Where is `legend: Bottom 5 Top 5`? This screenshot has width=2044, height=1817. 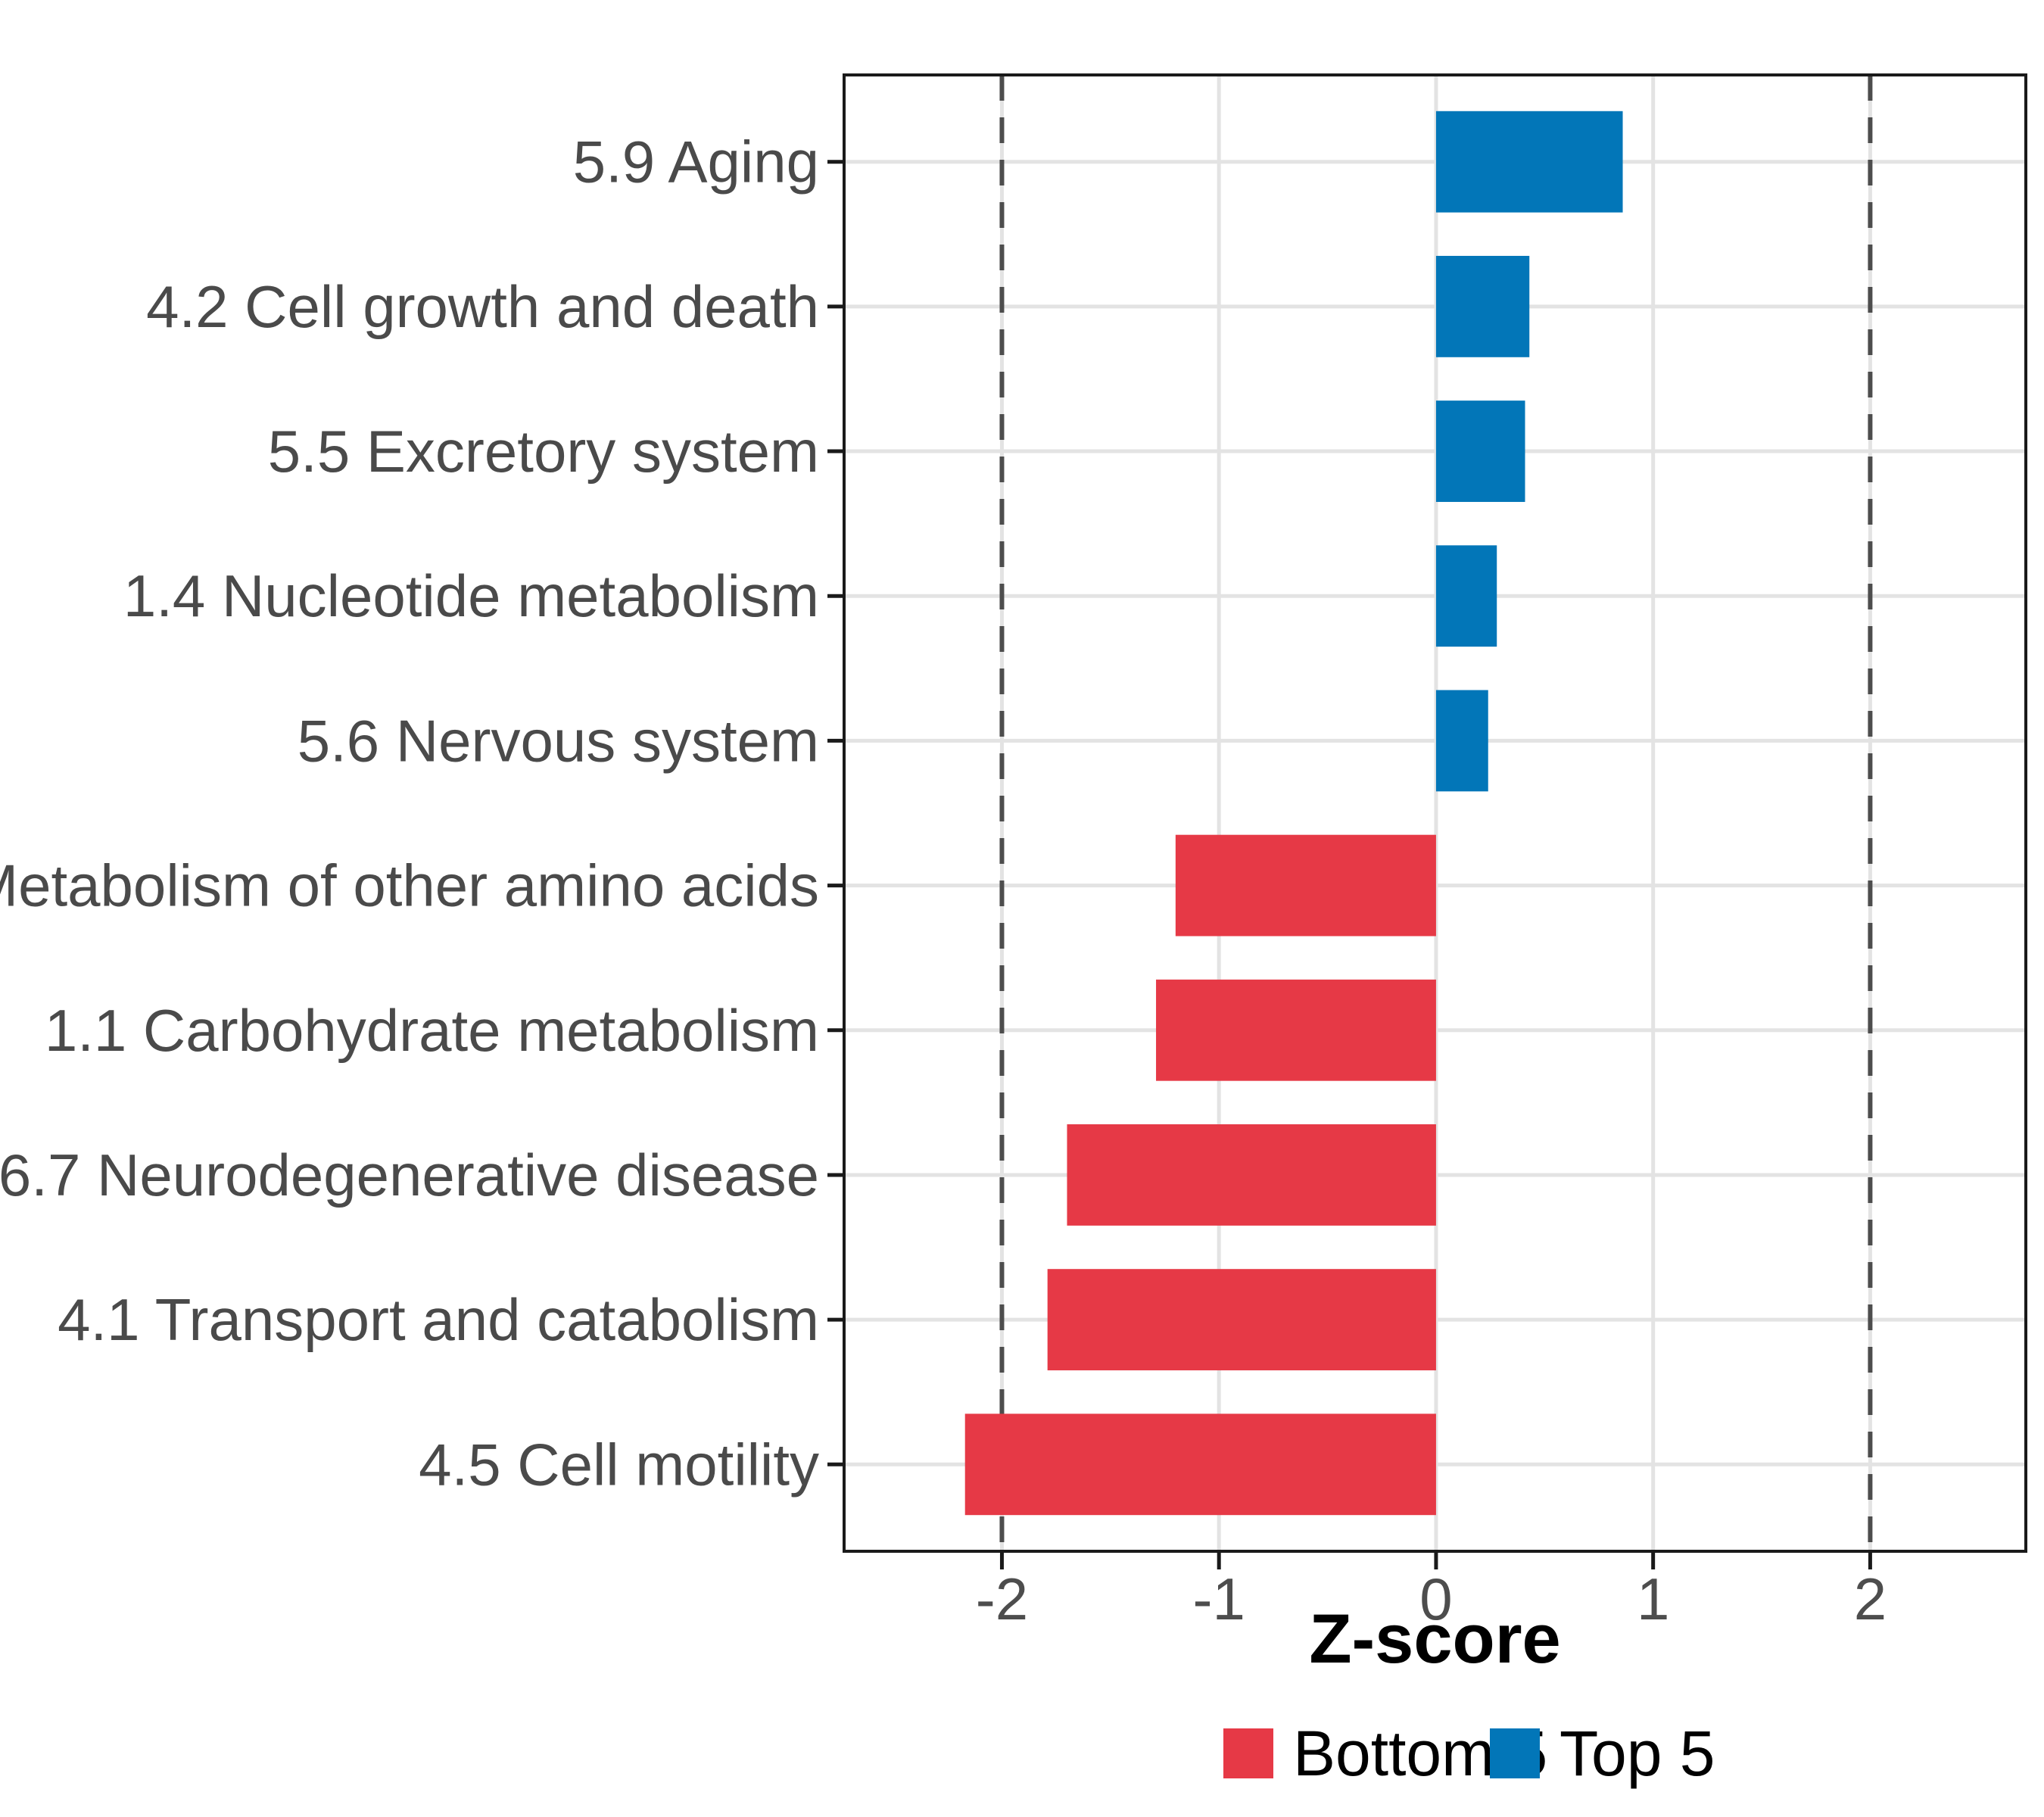 legend: Bottom 5 Top 5 is located at coordinates (1469, 1753).